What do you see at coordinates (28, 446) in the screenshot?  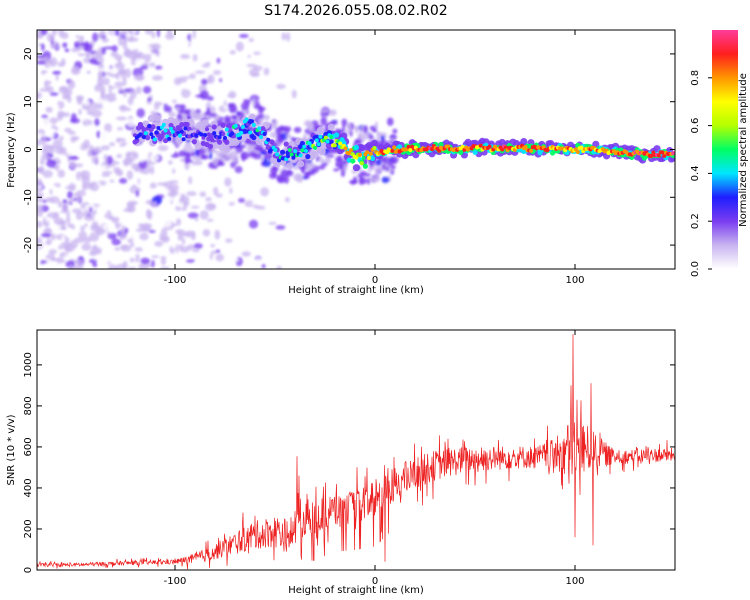 I see `snr-y-tick-label: 600` at bounding box center [28, 446].